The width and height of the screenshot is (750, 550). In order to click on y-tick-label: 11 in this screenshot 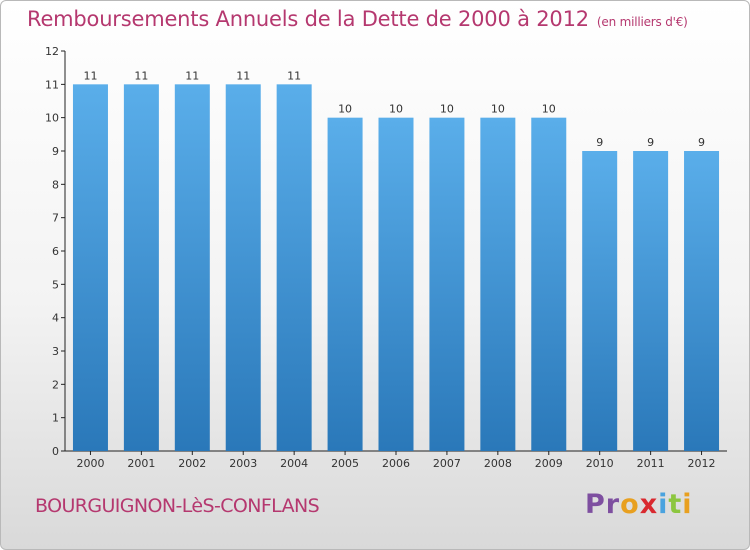, I will do `click(52, 84)`.